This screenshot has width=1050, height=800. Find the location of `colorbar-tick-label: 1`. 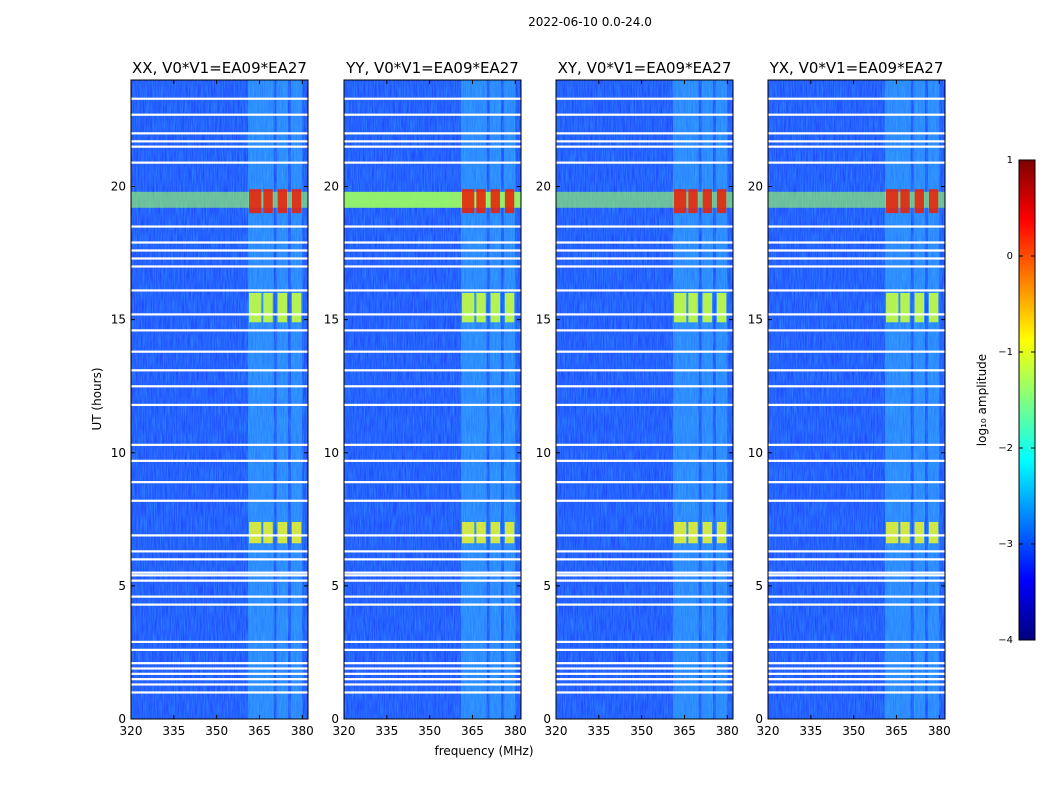

colorbar-tick-label: 1 is located at coordinates (1010, 160).